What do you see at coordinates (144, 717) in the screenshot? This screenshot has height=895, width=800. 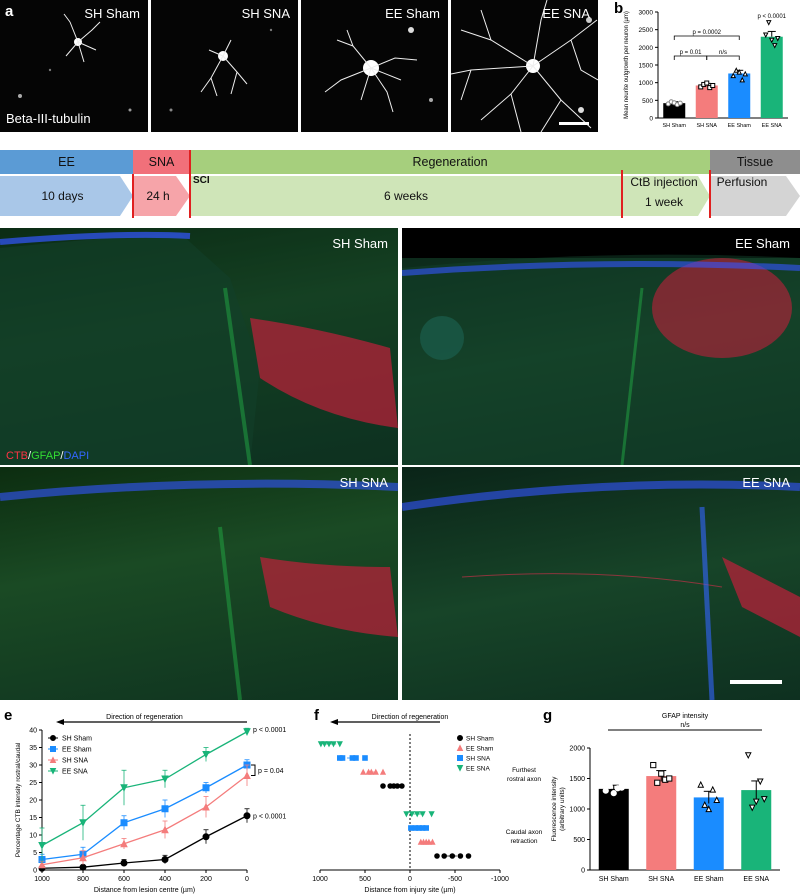 I see `arrow-label: Direction of regeneration` at bounding box center [144, 717].